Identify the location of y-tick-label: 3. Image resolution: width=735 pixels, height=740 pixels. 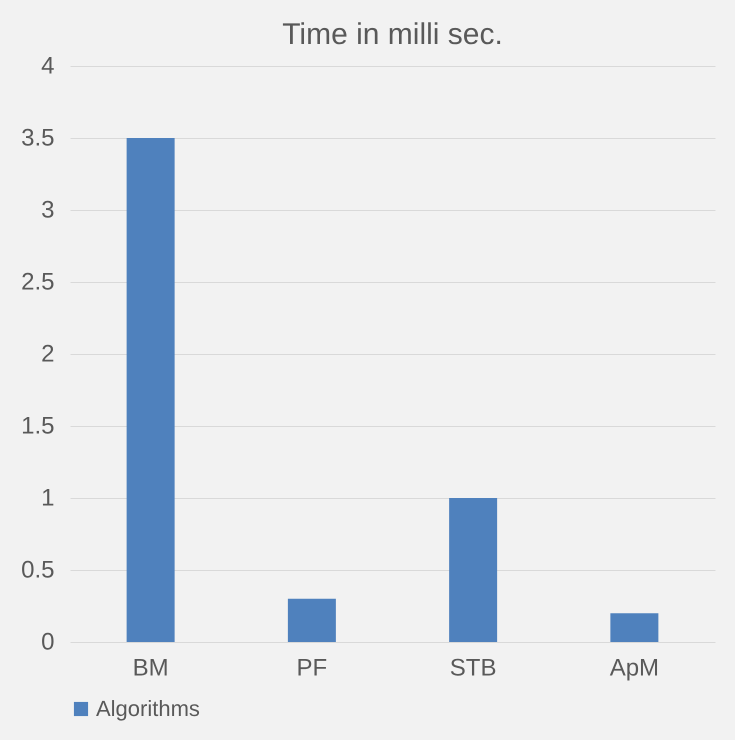
(47, 210).